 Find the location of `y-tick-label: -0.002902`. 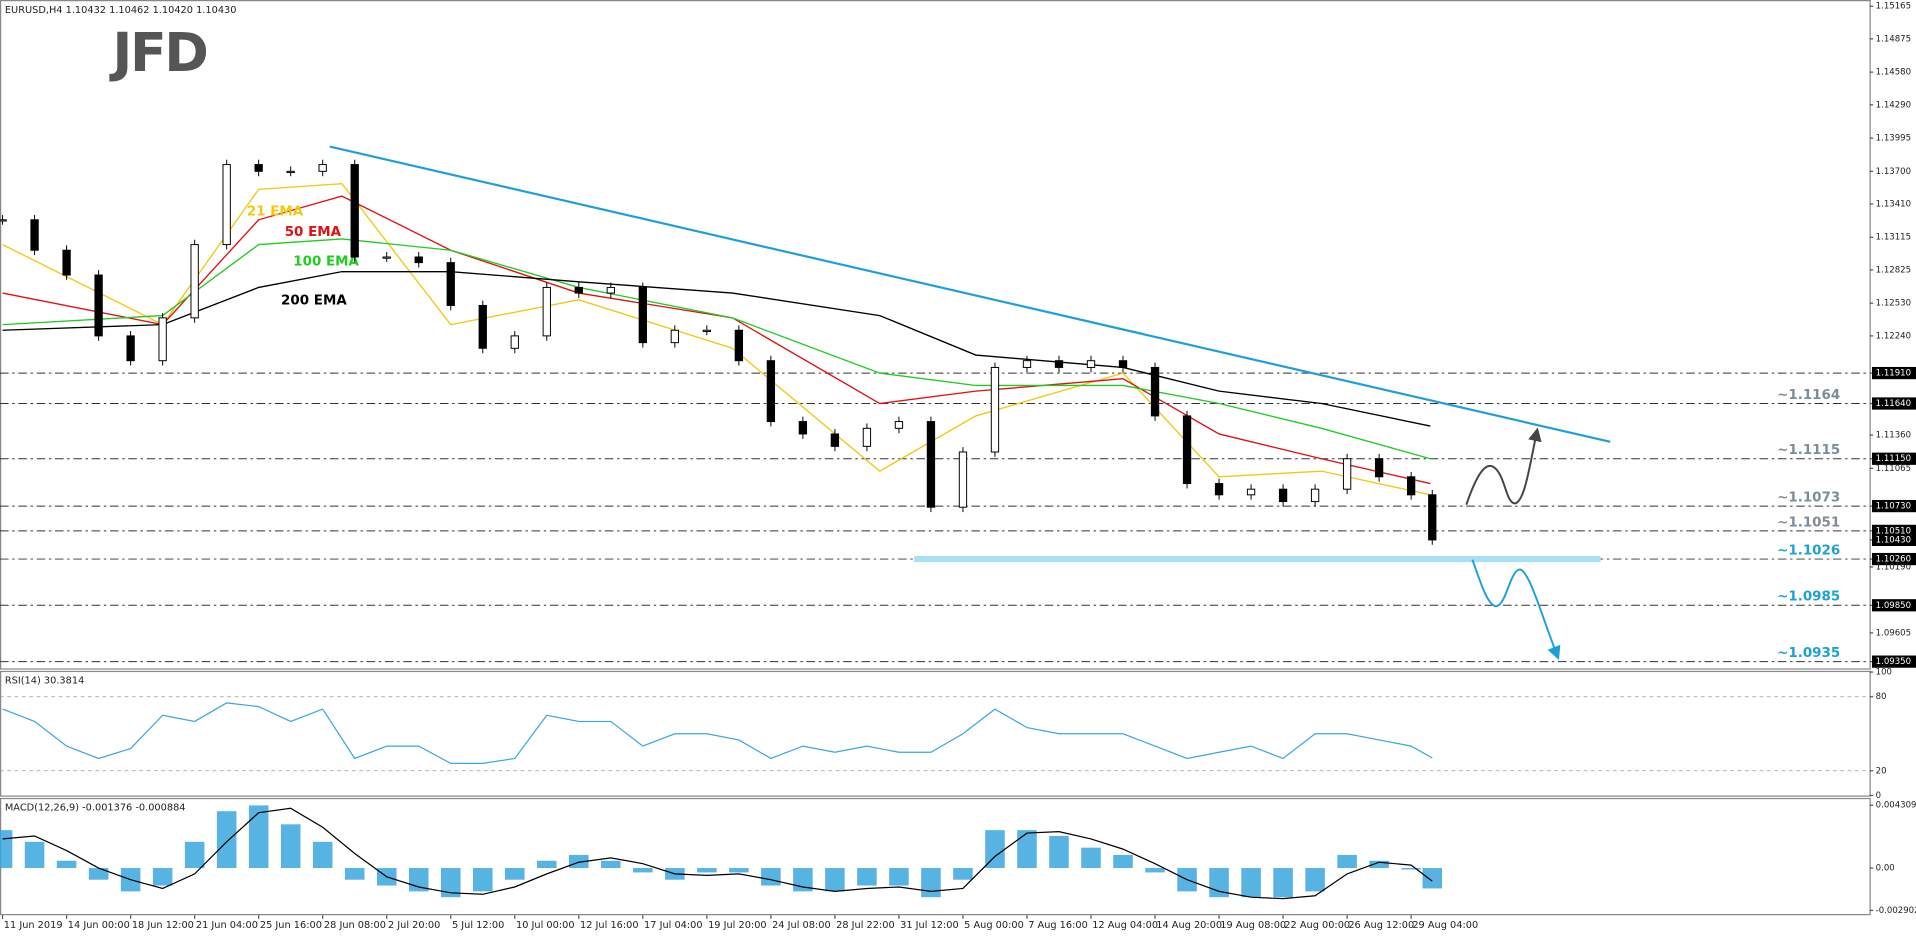

y-tick-label: -0.002902 is located at coordinates (1896, 911).